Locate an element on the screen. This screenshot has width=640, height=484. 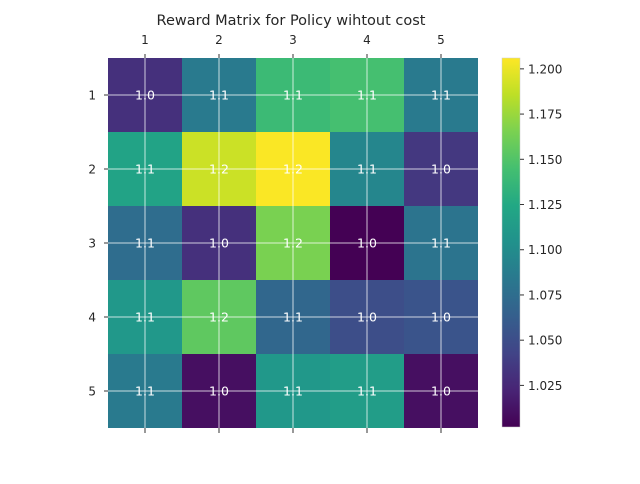
y-tick-label: 4 is located at coordinates (92, 318).